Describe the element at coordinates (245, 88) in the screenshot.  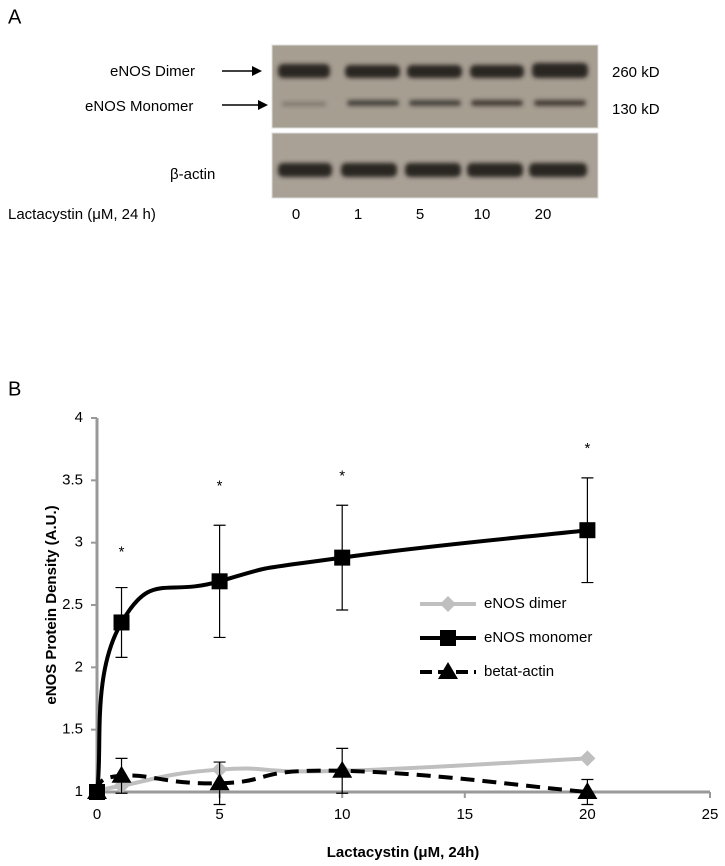
I see `arrow` at that location.